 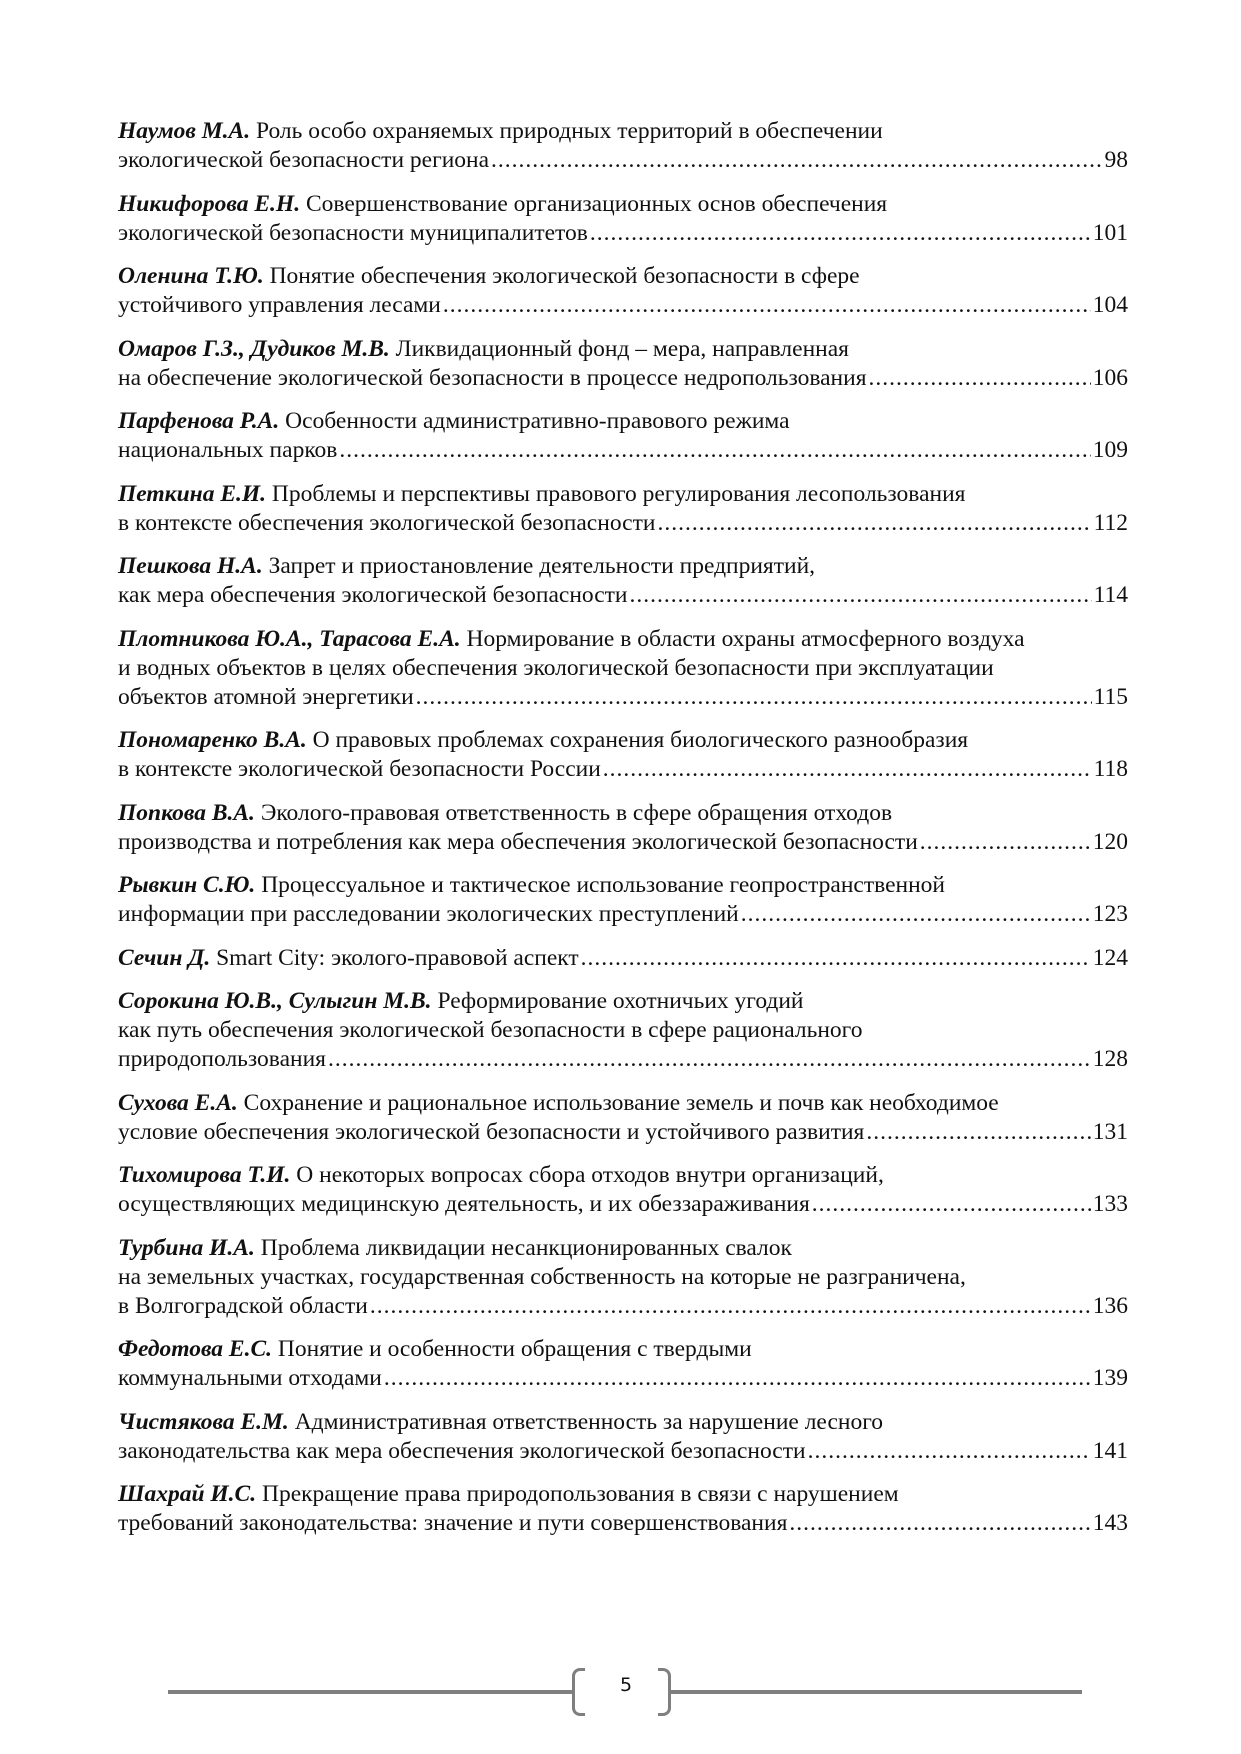 I want to click on entry-title: в Волгоградской области, so click(x=243, y=1305).